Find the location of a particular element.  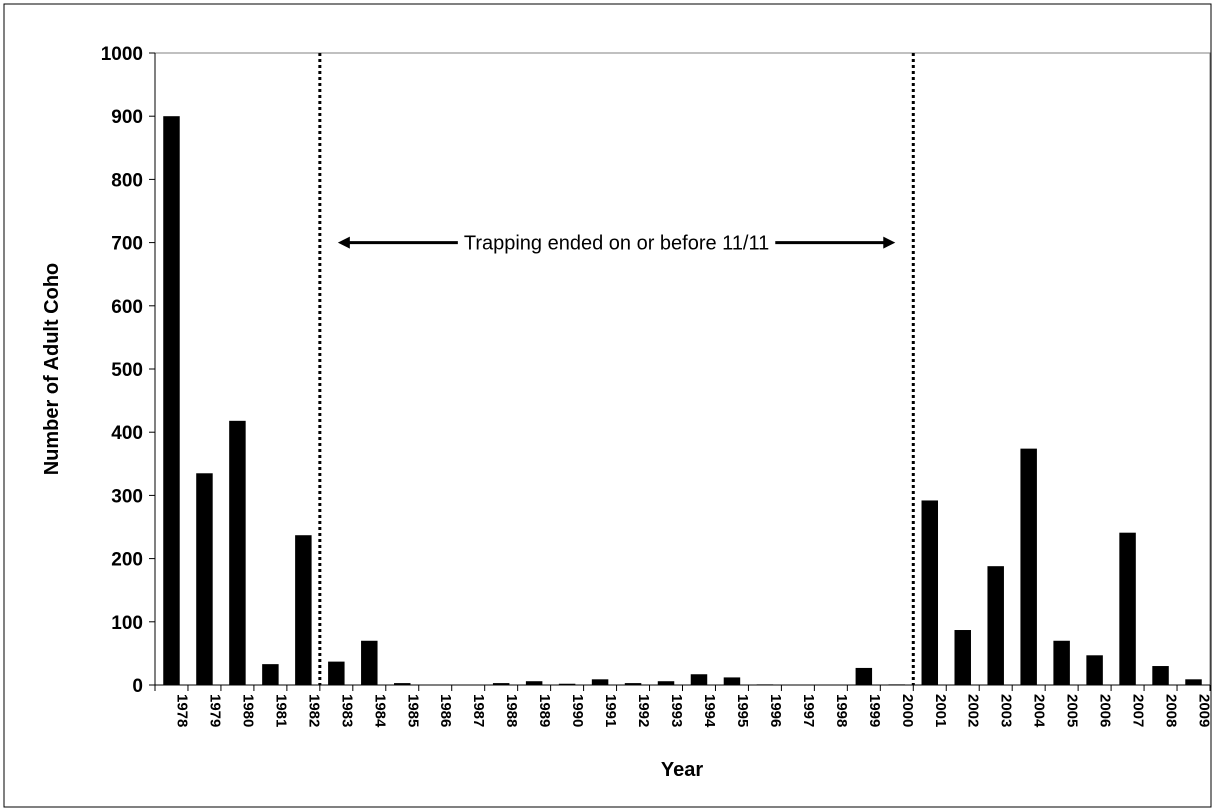

x-tick-label: 1981 is located at coordinates (280, 710).